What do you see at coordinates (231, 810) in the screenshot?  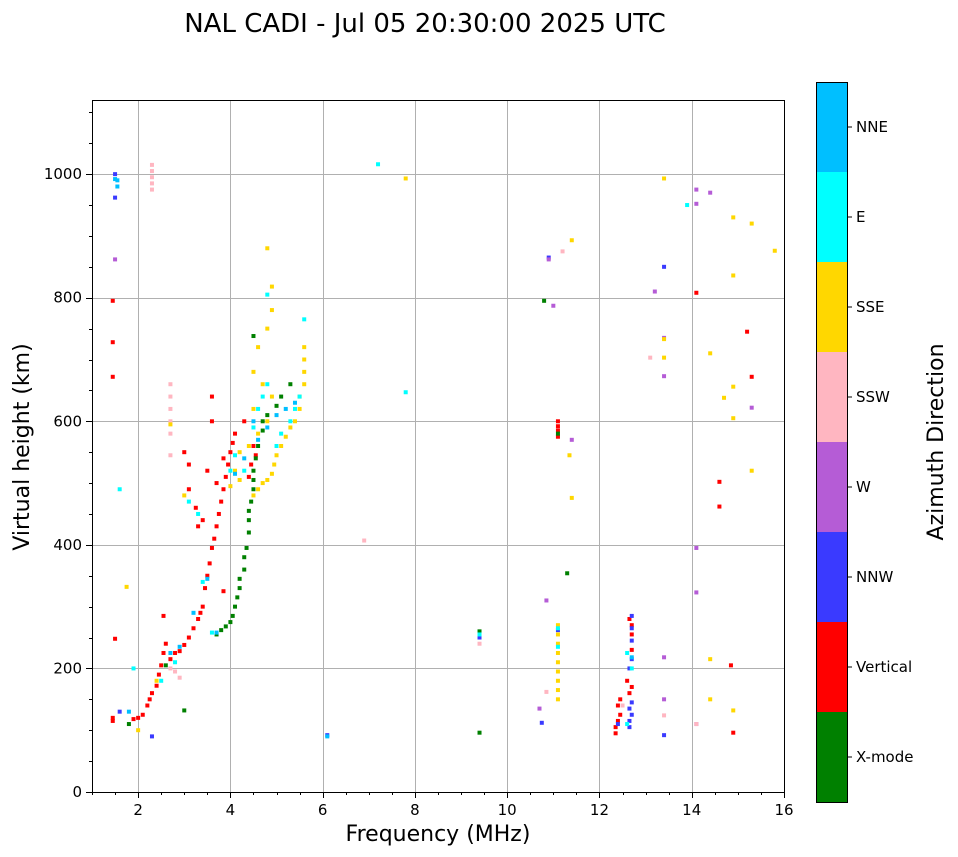 I see `x-tick-label: 4` at bounding box center [231, 810].